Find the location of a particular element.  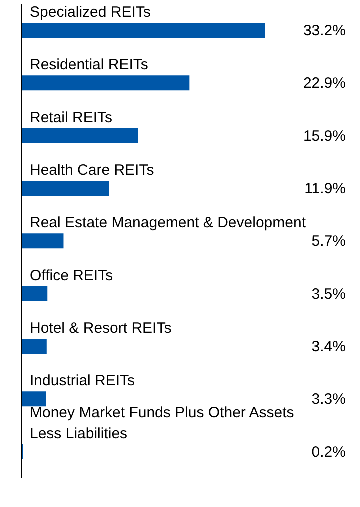

data-label: 22.9% is located at coordinates (324, 83).